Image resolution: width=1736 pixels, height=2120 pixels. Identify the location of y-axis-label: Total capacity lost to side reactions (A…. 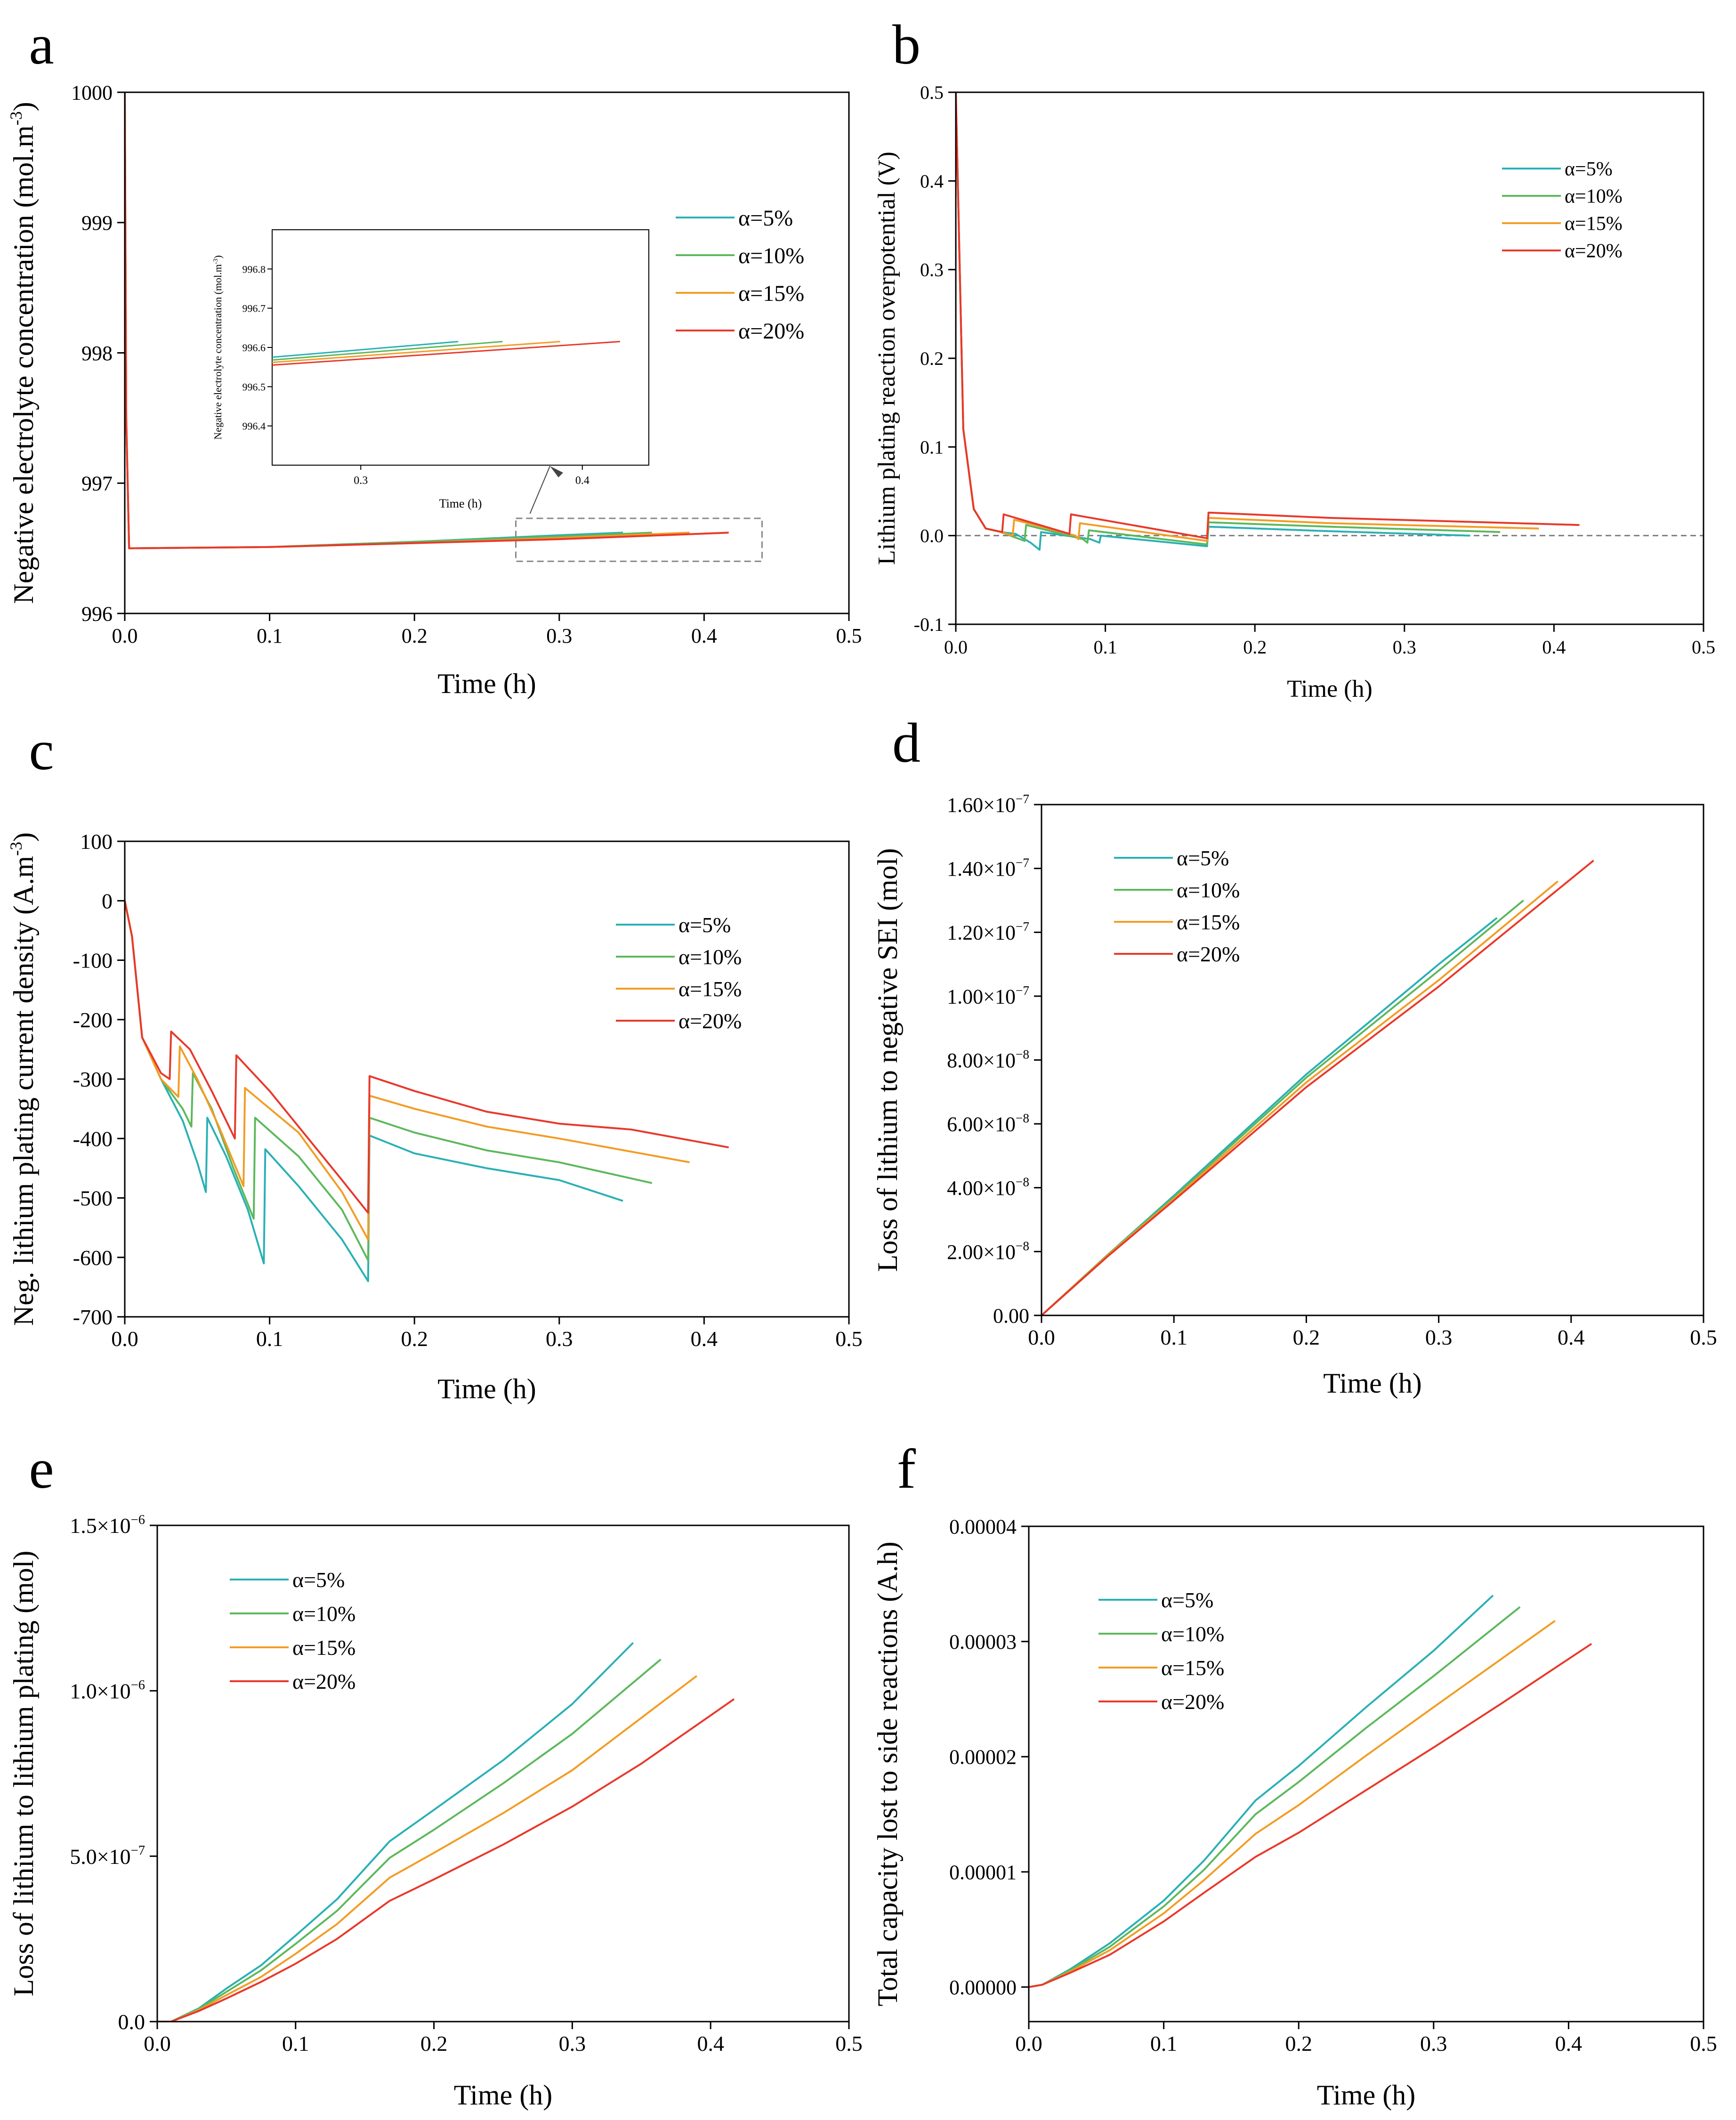
(887, 1773).